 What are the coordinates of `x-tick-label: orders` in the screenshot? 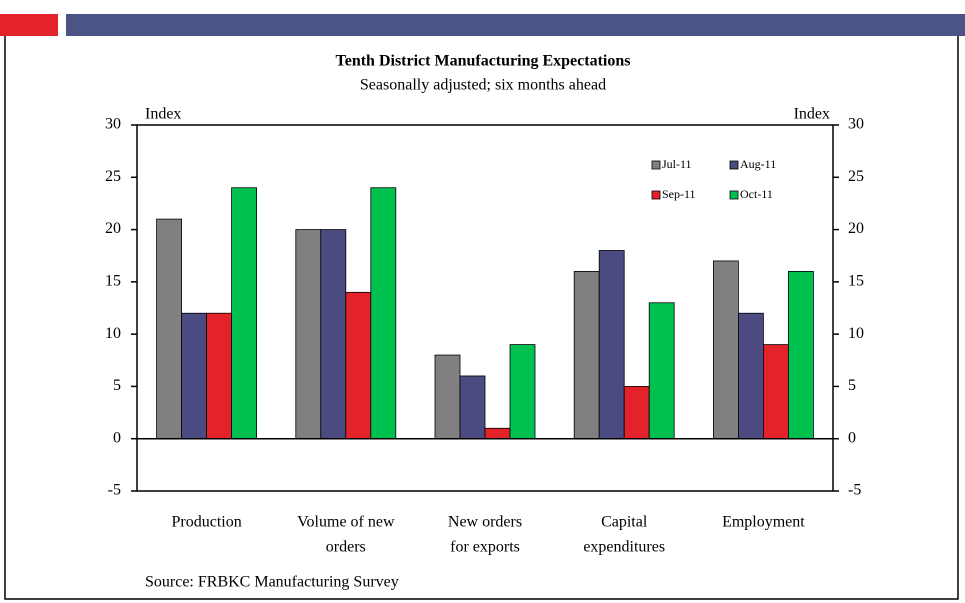 It's located at (346, 547).